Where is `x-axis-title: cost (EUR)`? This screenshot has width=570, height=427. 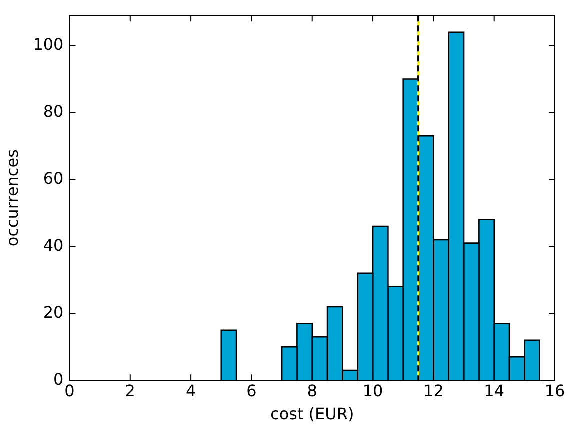 x-axis-title: cost (EUR) is located at coordinates (312, 414).